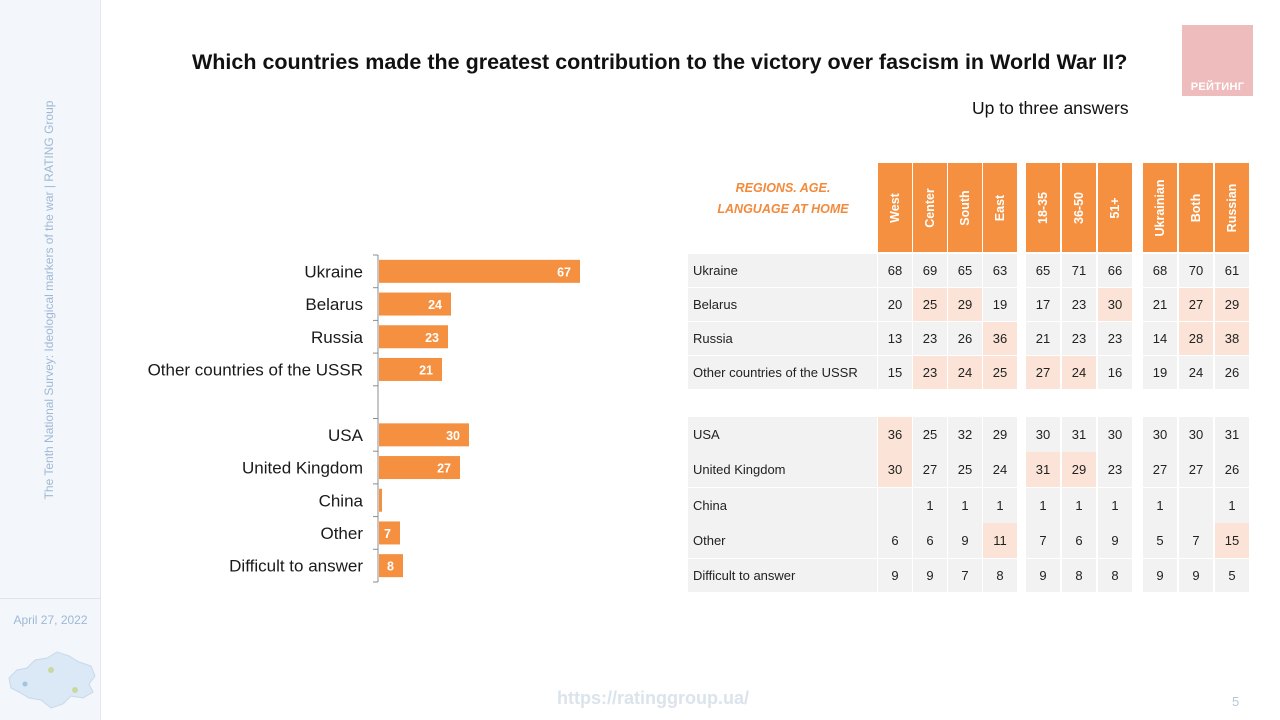  Describe the element at coordinates (895, 372) in the screenshot. I see `table-cell: 15` at that location.